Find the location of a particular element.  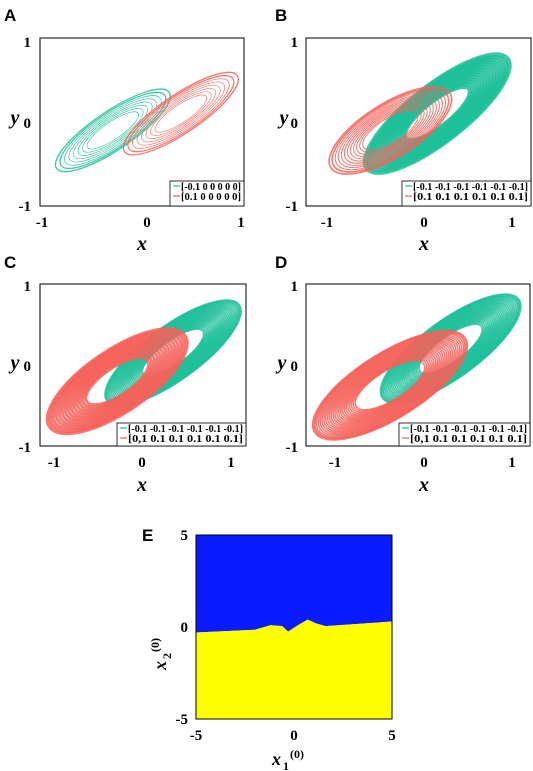

axes-box-a is located at coordinates (142, 122).